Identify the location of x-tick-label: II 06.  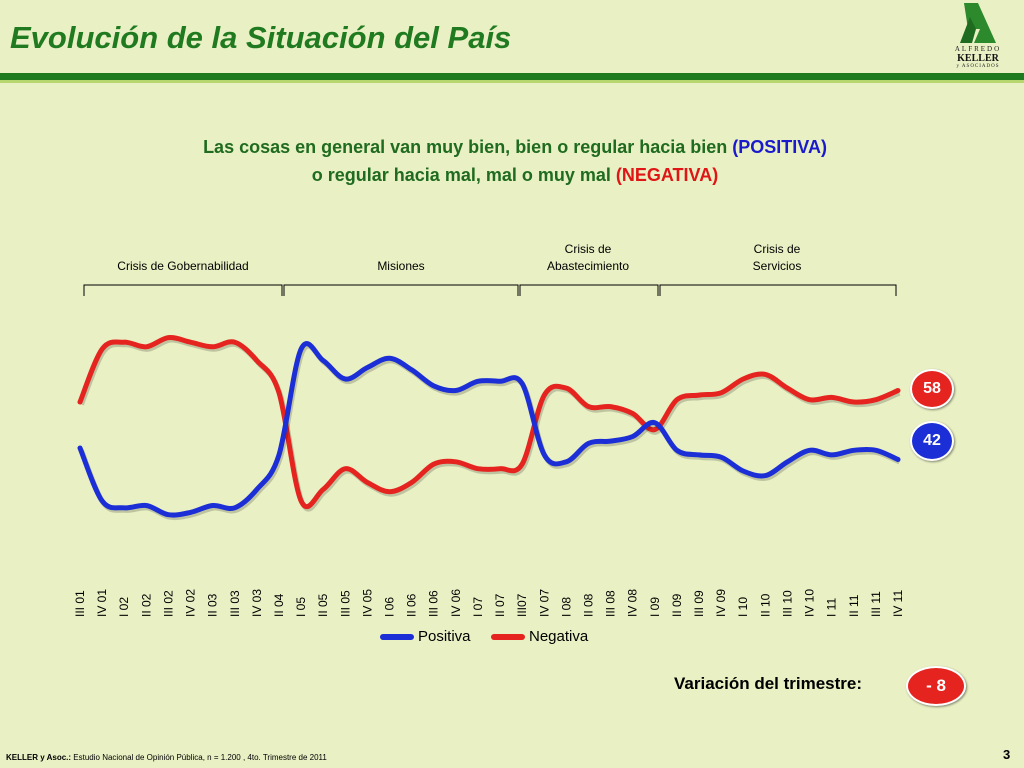
(412, 605).